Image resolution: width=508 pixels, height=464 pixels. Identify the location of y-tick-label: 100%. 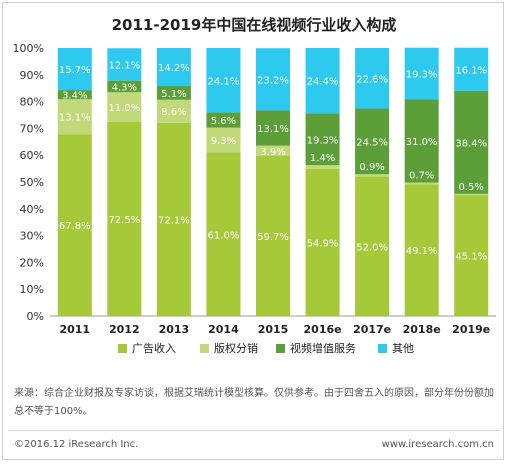
(28, 48).